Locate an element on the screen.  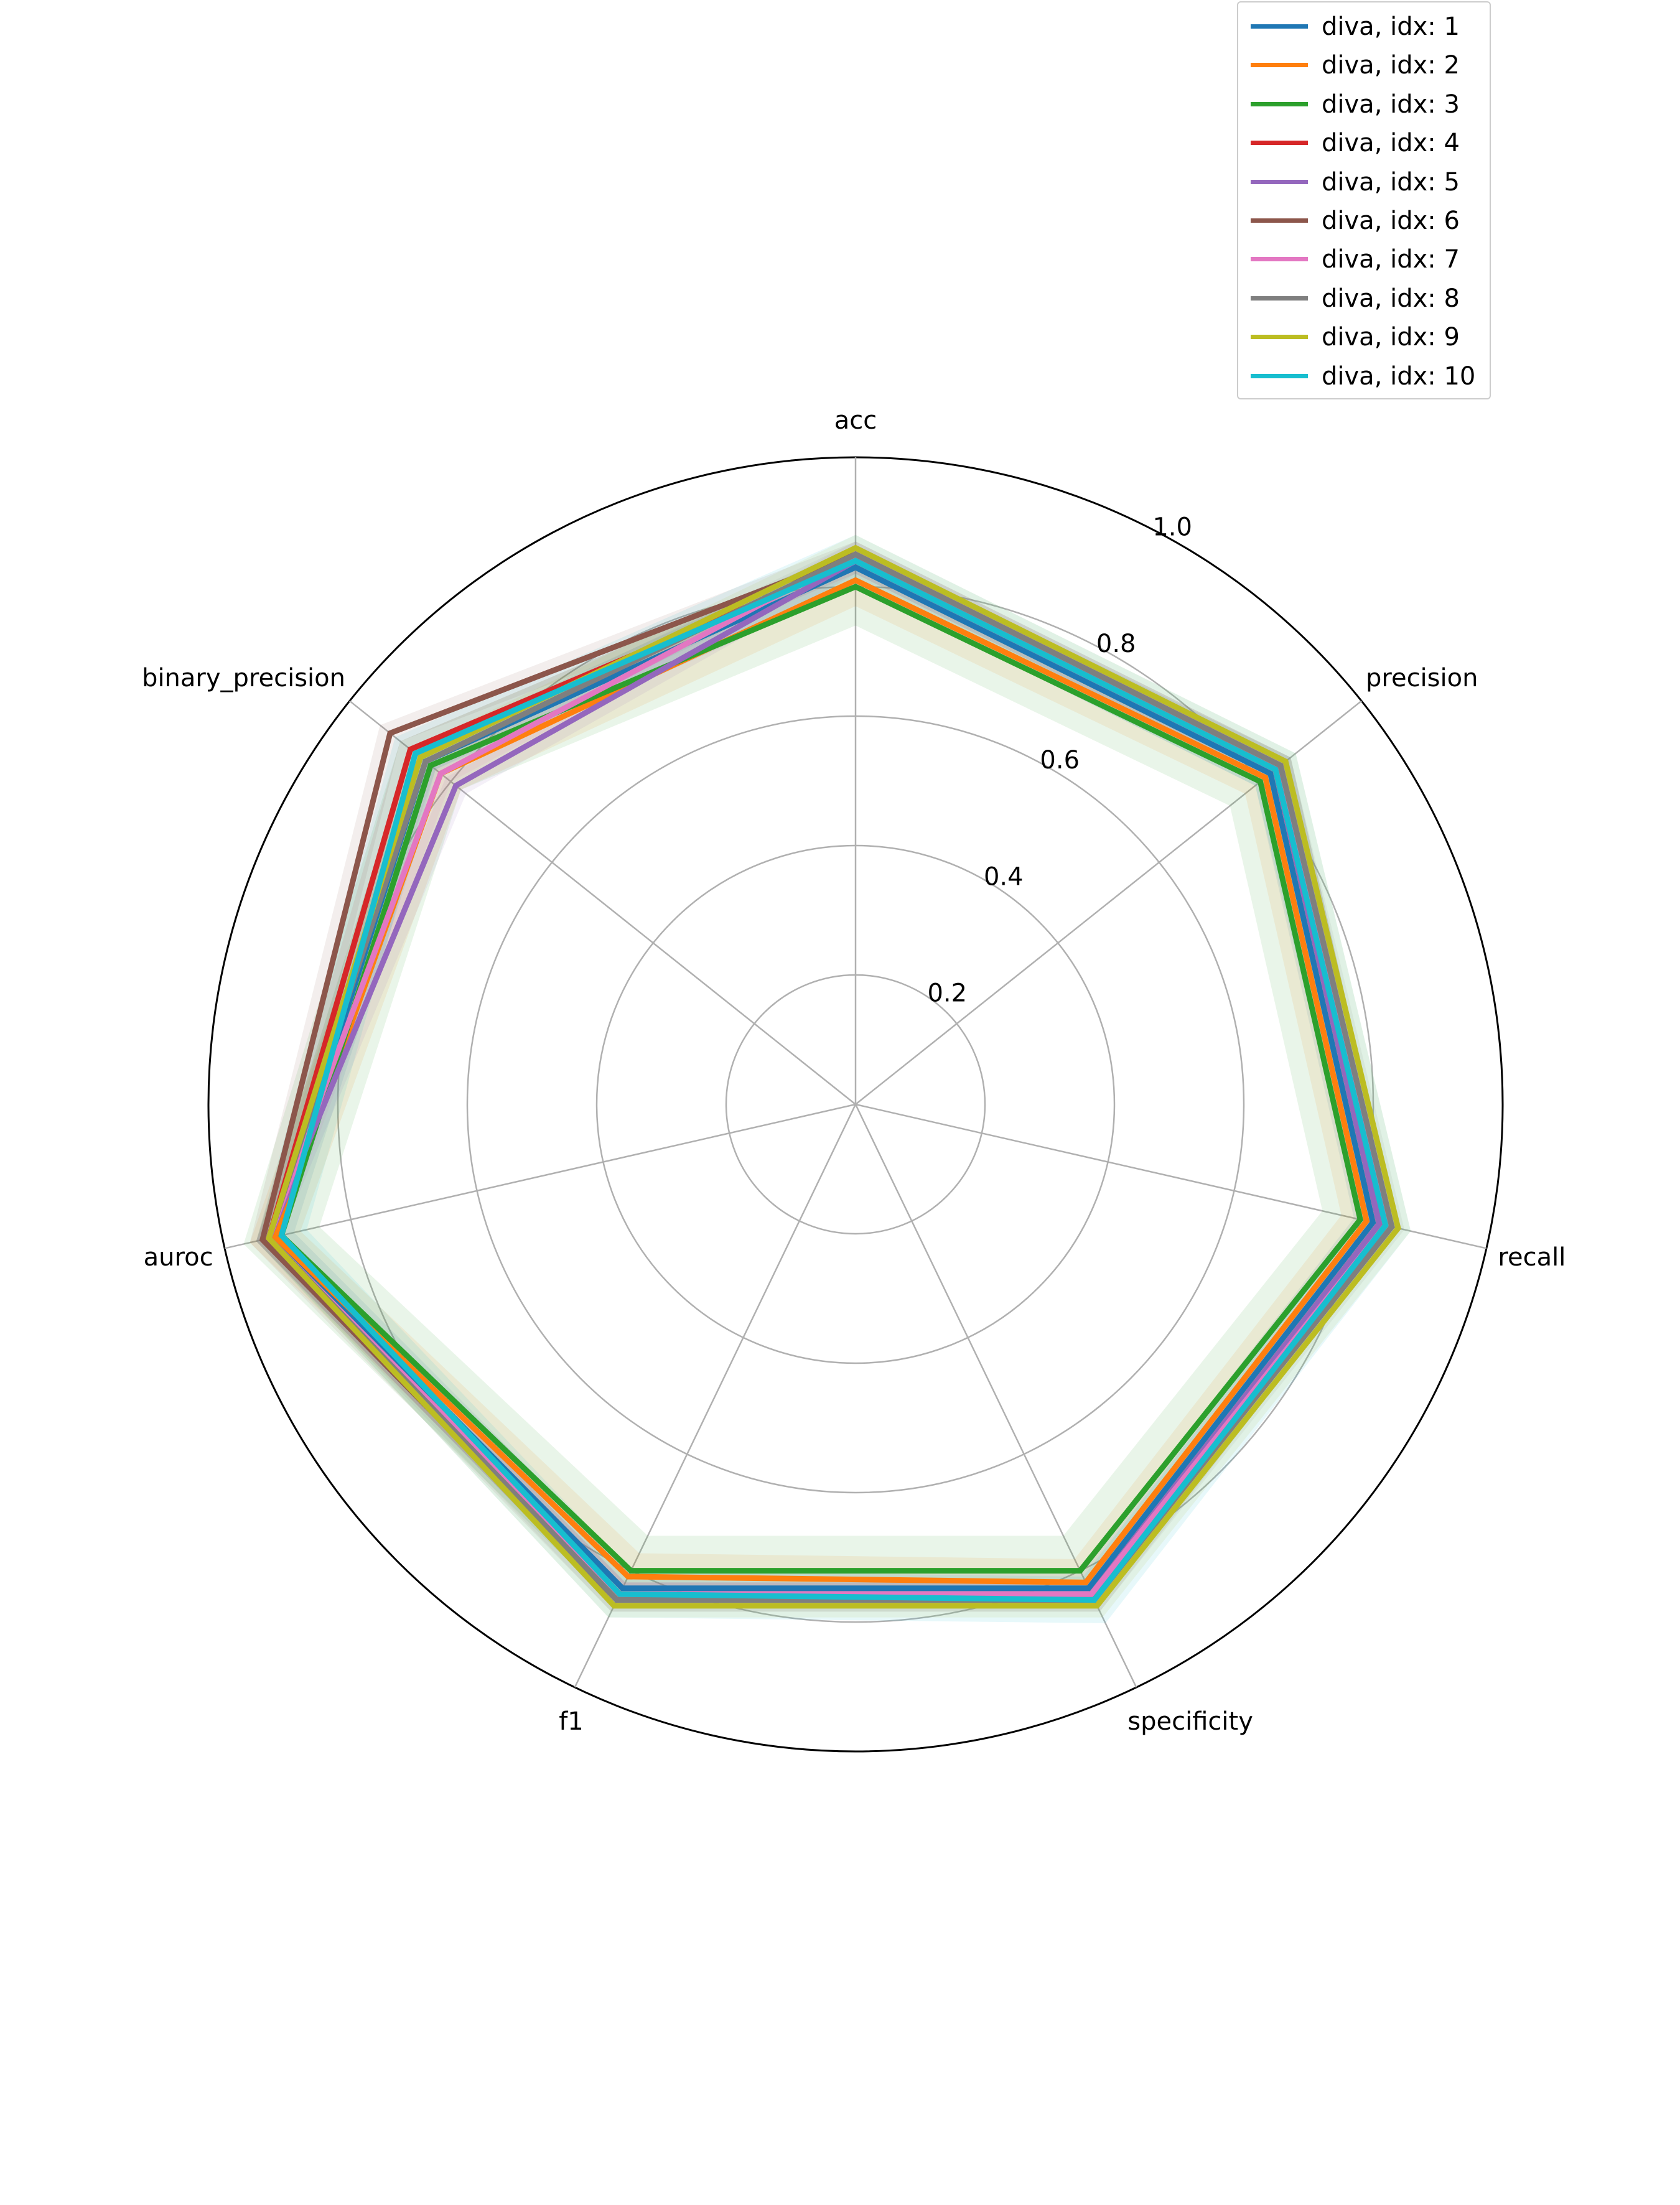
legend-label: diva, idx: 9 is located at coordinates (1391, 337).